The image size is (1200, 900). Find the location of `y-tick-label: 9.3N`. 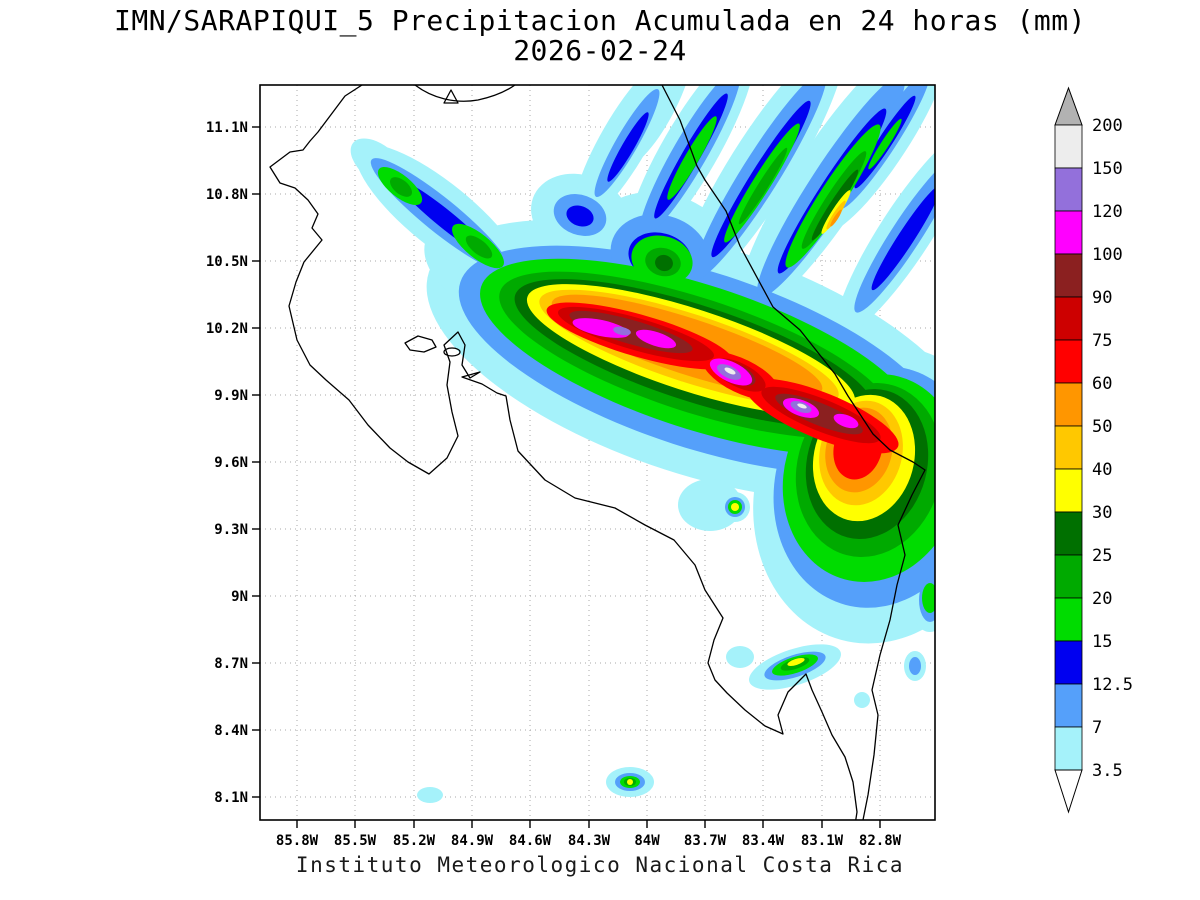

y-tick-label: 9.3N is located at coordinates (231, 530).